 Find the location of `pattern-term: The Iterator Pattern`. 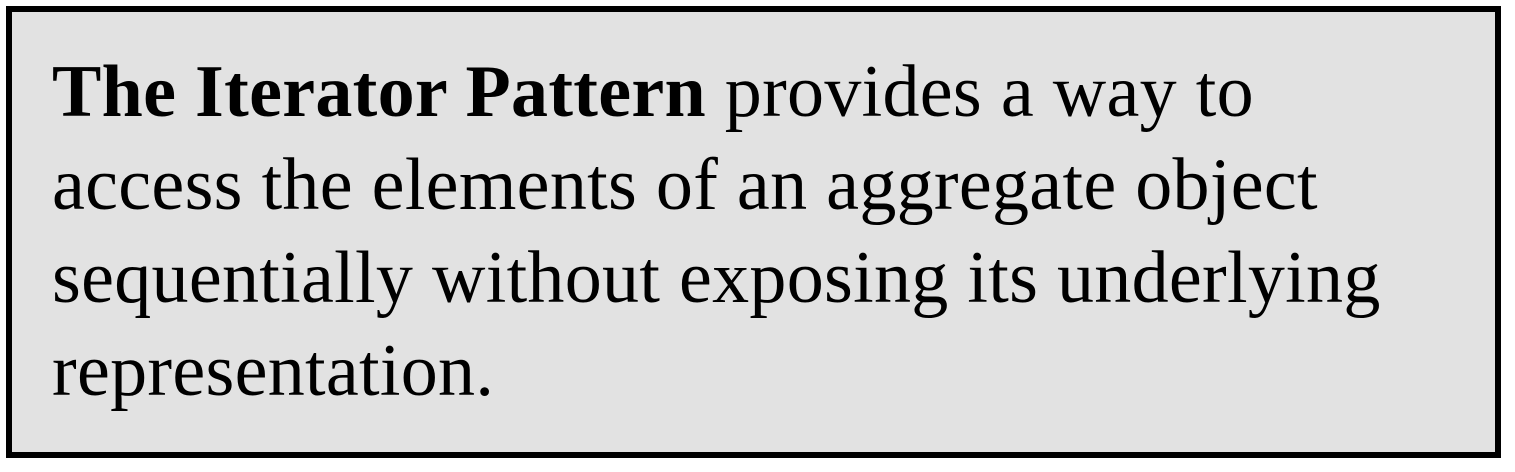

pattern-term: The Iterator Pattern is located at coordinates (379, 92).